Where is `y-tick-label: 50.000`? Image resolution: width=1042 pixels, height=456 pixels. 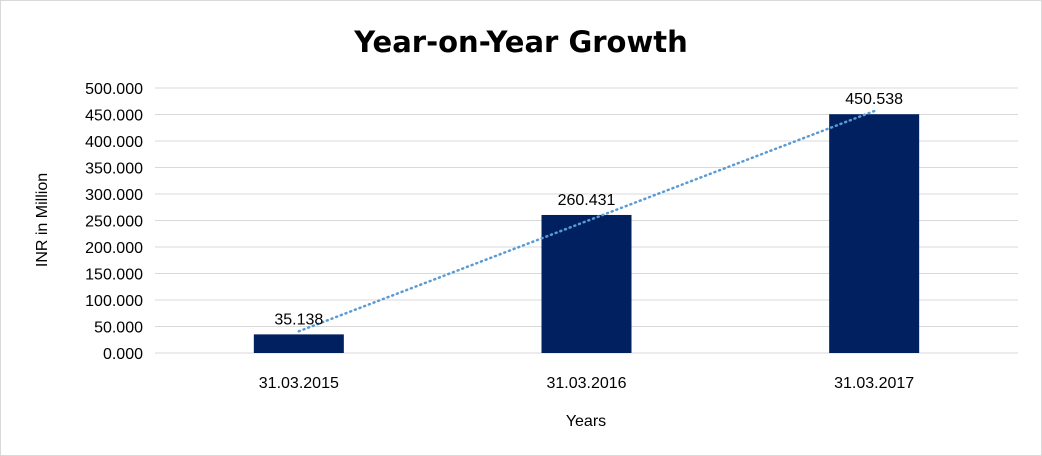 y-tick-label: 50.000 is located at coordinates (118, 328).